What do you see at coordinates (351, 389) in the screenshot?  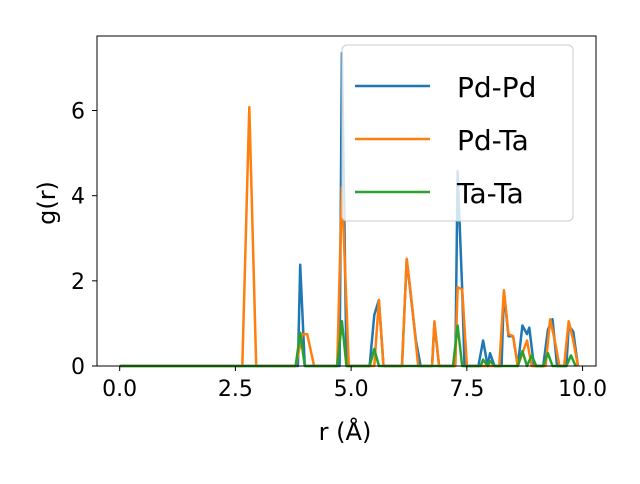 I see `x-tick-label: 5.0` at bounding box center [351, 389].